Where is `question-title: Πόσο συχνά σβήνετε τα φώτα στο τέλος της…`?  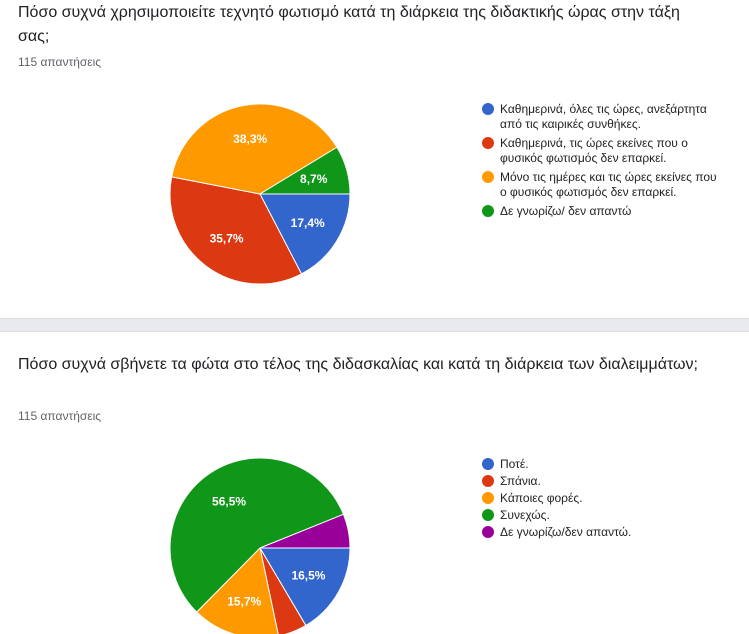
question-title: Πόσο συχνά σβήνετε τα φώτα στο τέλος της… is located at coordinates (358, 364).